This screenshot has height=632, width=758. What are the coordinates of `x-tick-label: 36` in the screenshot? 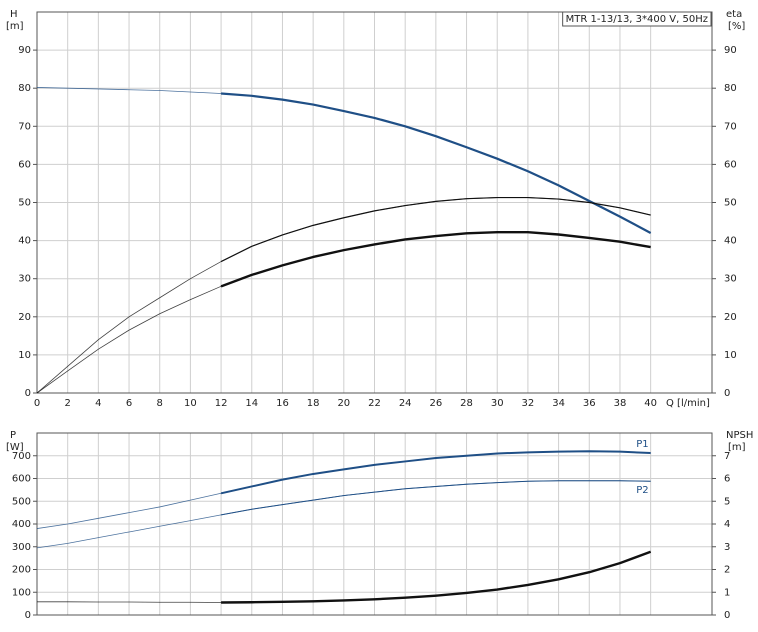 It's located at (589, 403).